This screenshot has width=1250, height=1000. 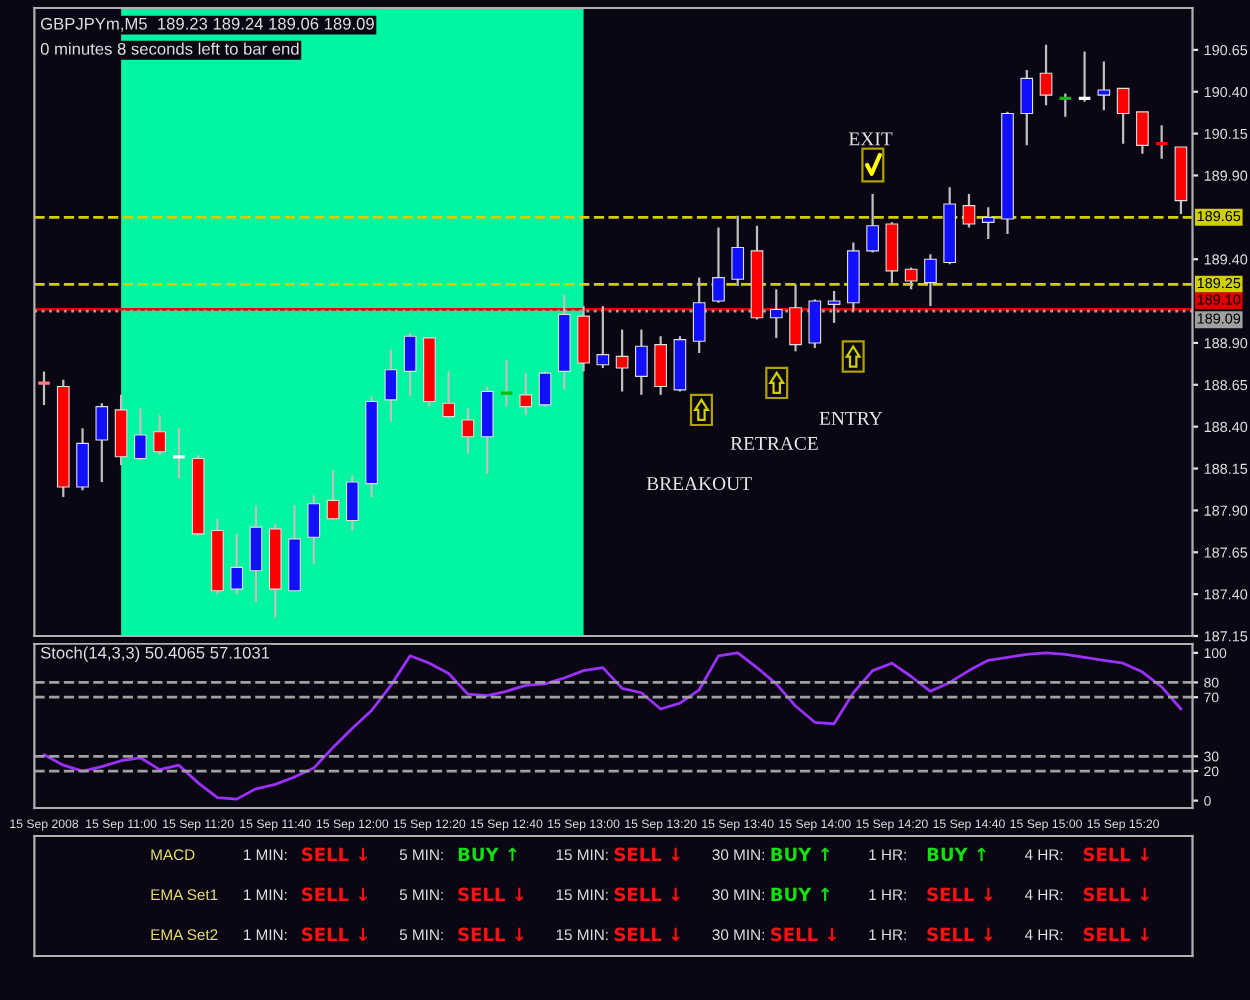 I want to click on annotation: RETRACE, so click(x=774, y=443).